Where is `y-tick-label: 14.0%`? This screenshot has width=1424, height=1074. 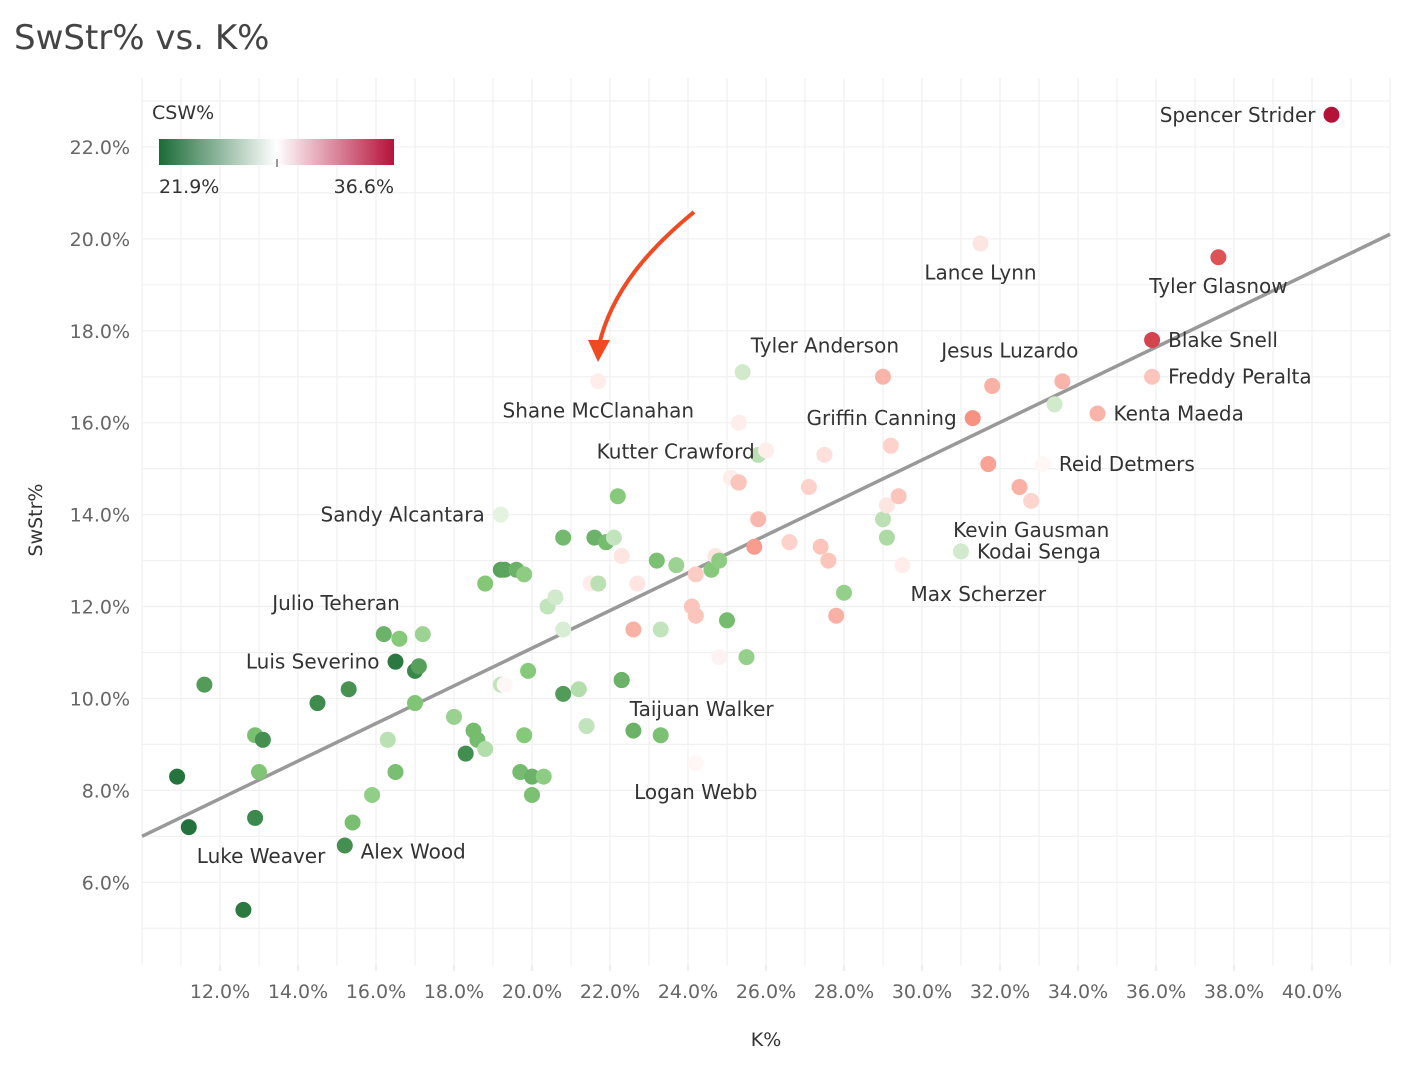
y-tick-label: 14.0% is located at coordinates (100, 516).